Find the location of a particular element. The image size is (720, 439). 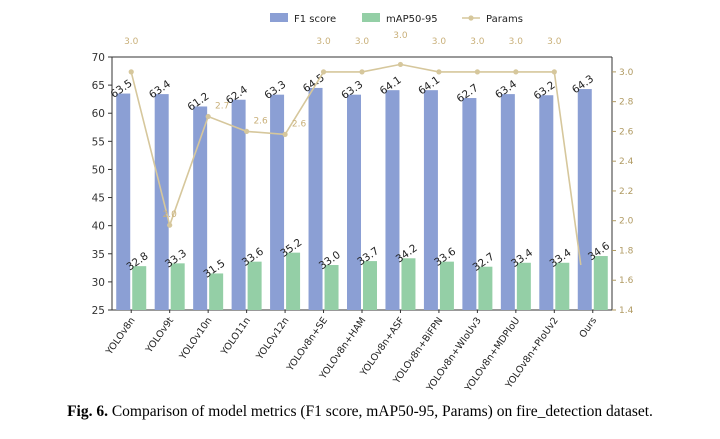

legend-entry-label: Params is located at coordinates (504, 19).